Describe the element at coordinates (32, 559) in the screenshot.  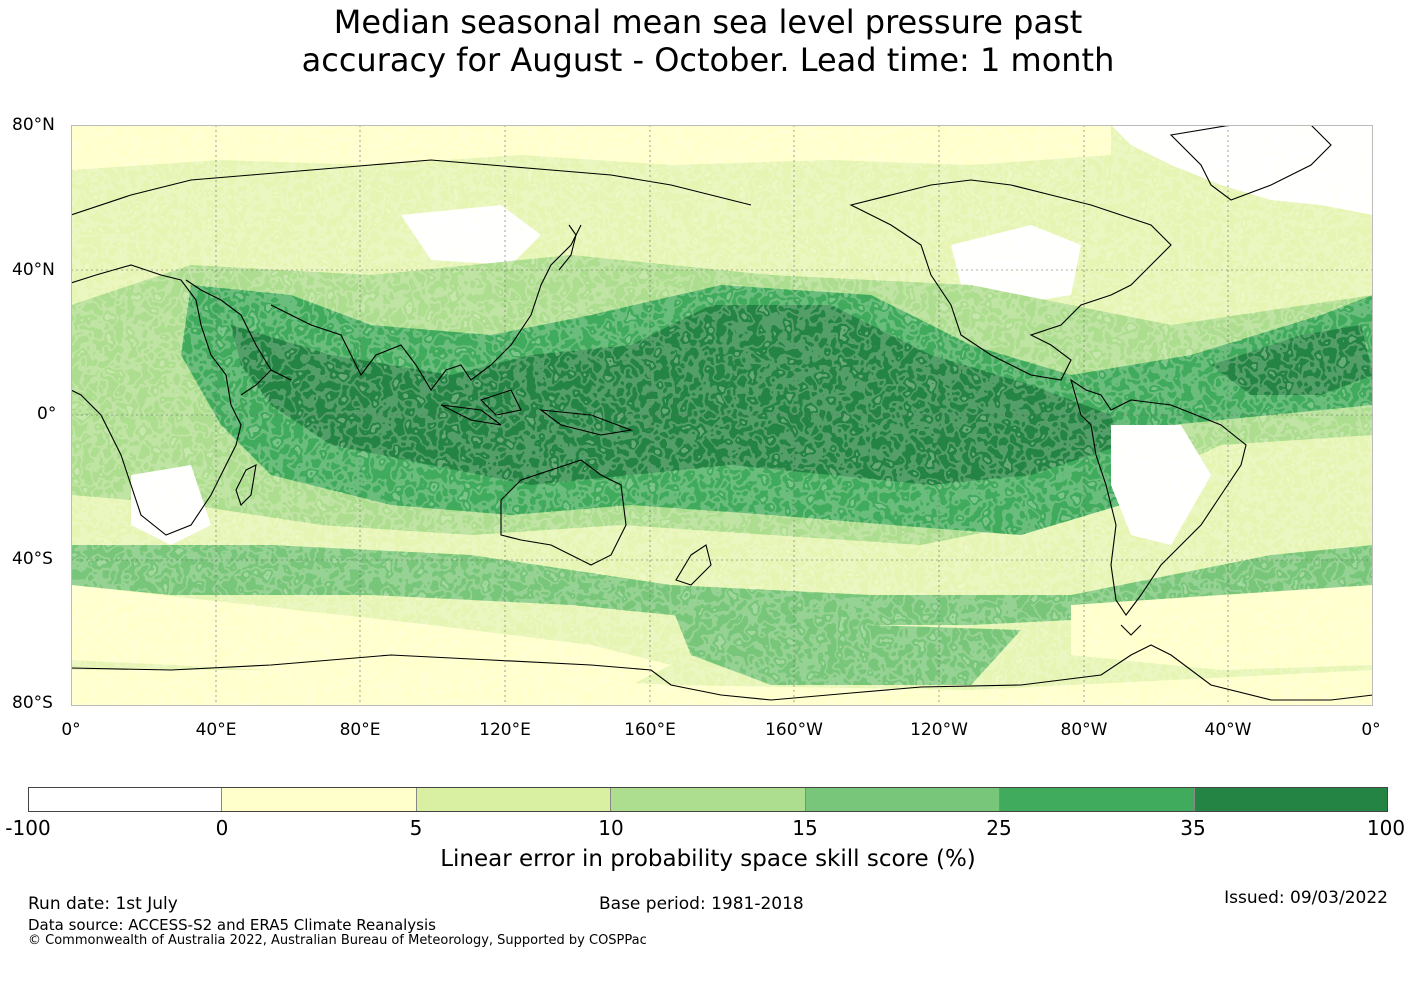
I see `lat-label-40s: 40°S` at that location.